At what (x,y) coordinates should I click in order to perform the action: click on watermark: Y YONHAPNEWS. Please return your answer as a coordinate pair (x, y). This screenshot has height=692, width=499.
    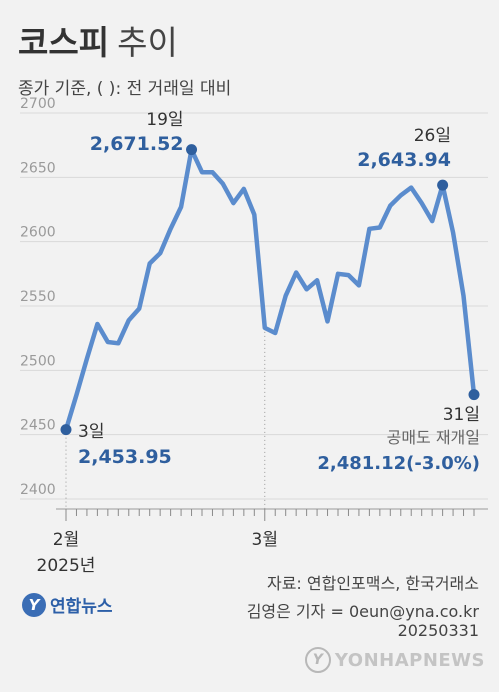
    Looking at the image, I should click on (394, 660).